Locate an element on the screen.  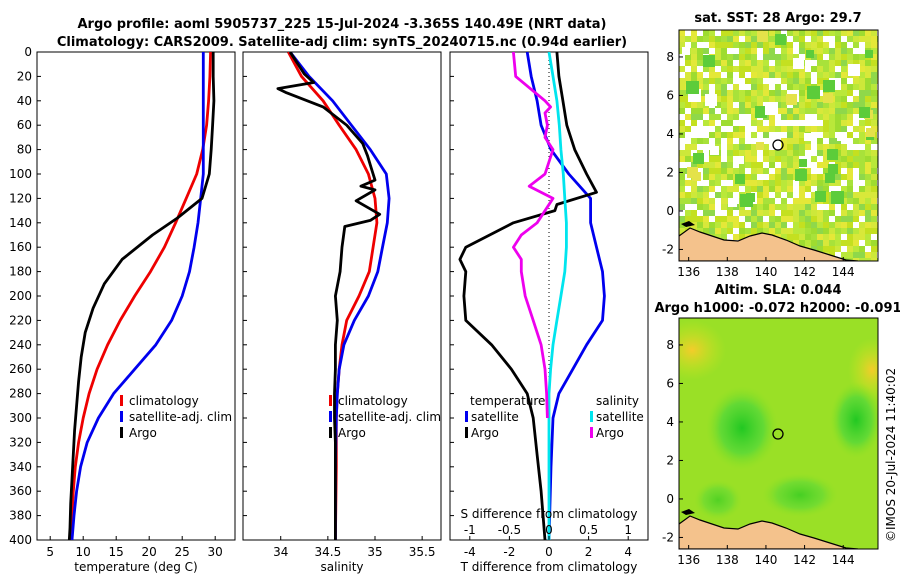
depth-tick-label: 80 is located at coordinates (24, 150).